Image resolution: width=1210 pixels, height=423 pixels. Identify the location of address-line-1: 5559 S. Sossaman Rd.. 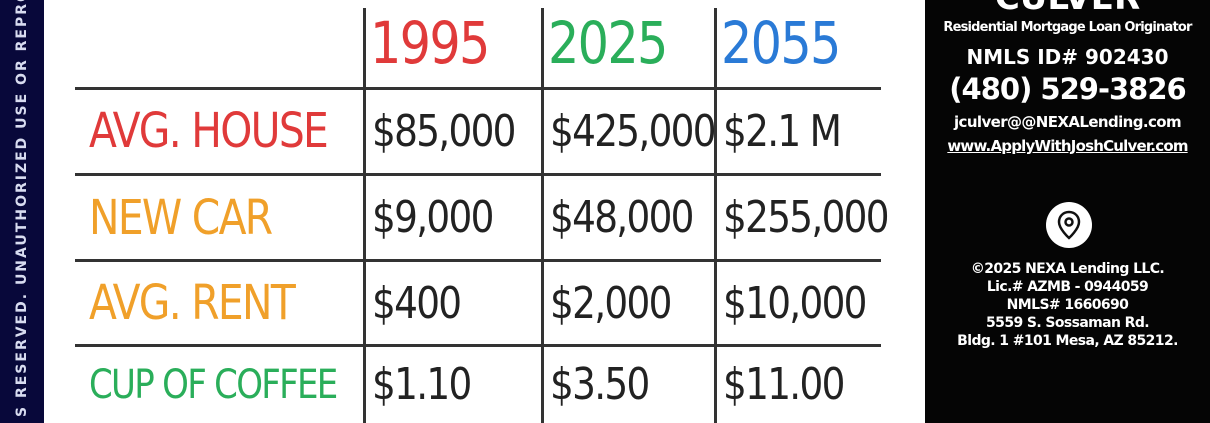
(1068, 323).